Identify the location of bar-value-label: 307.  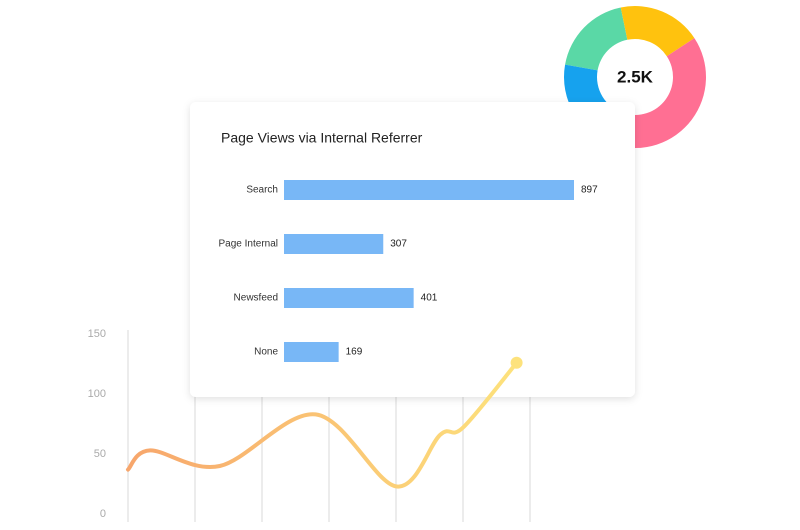
(398, 244).